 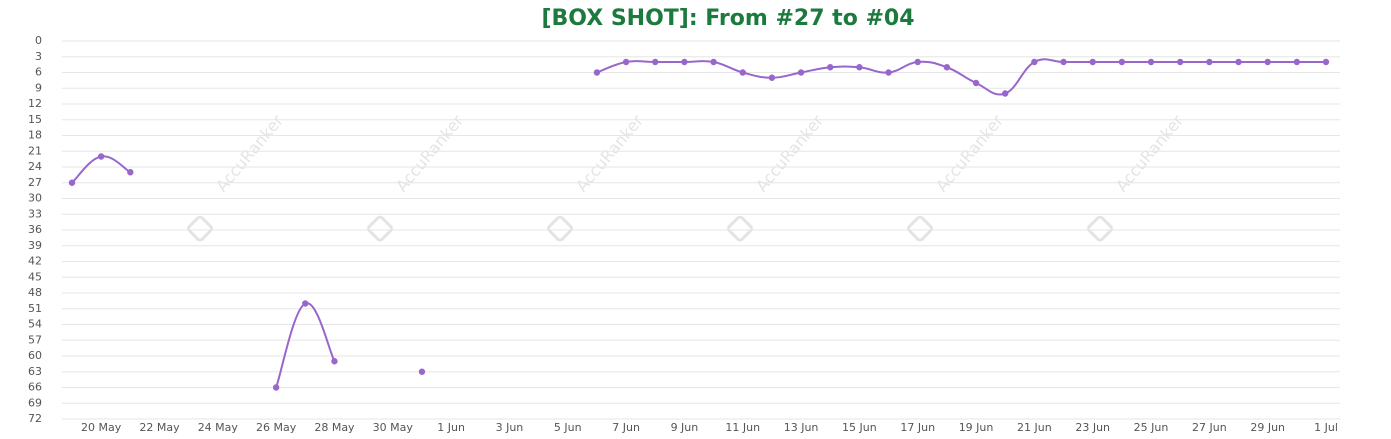 What do you see at coordinates (35, 276) in the screenshot?
I see `y-tick-label: 45` at bounding box center [35, 276].